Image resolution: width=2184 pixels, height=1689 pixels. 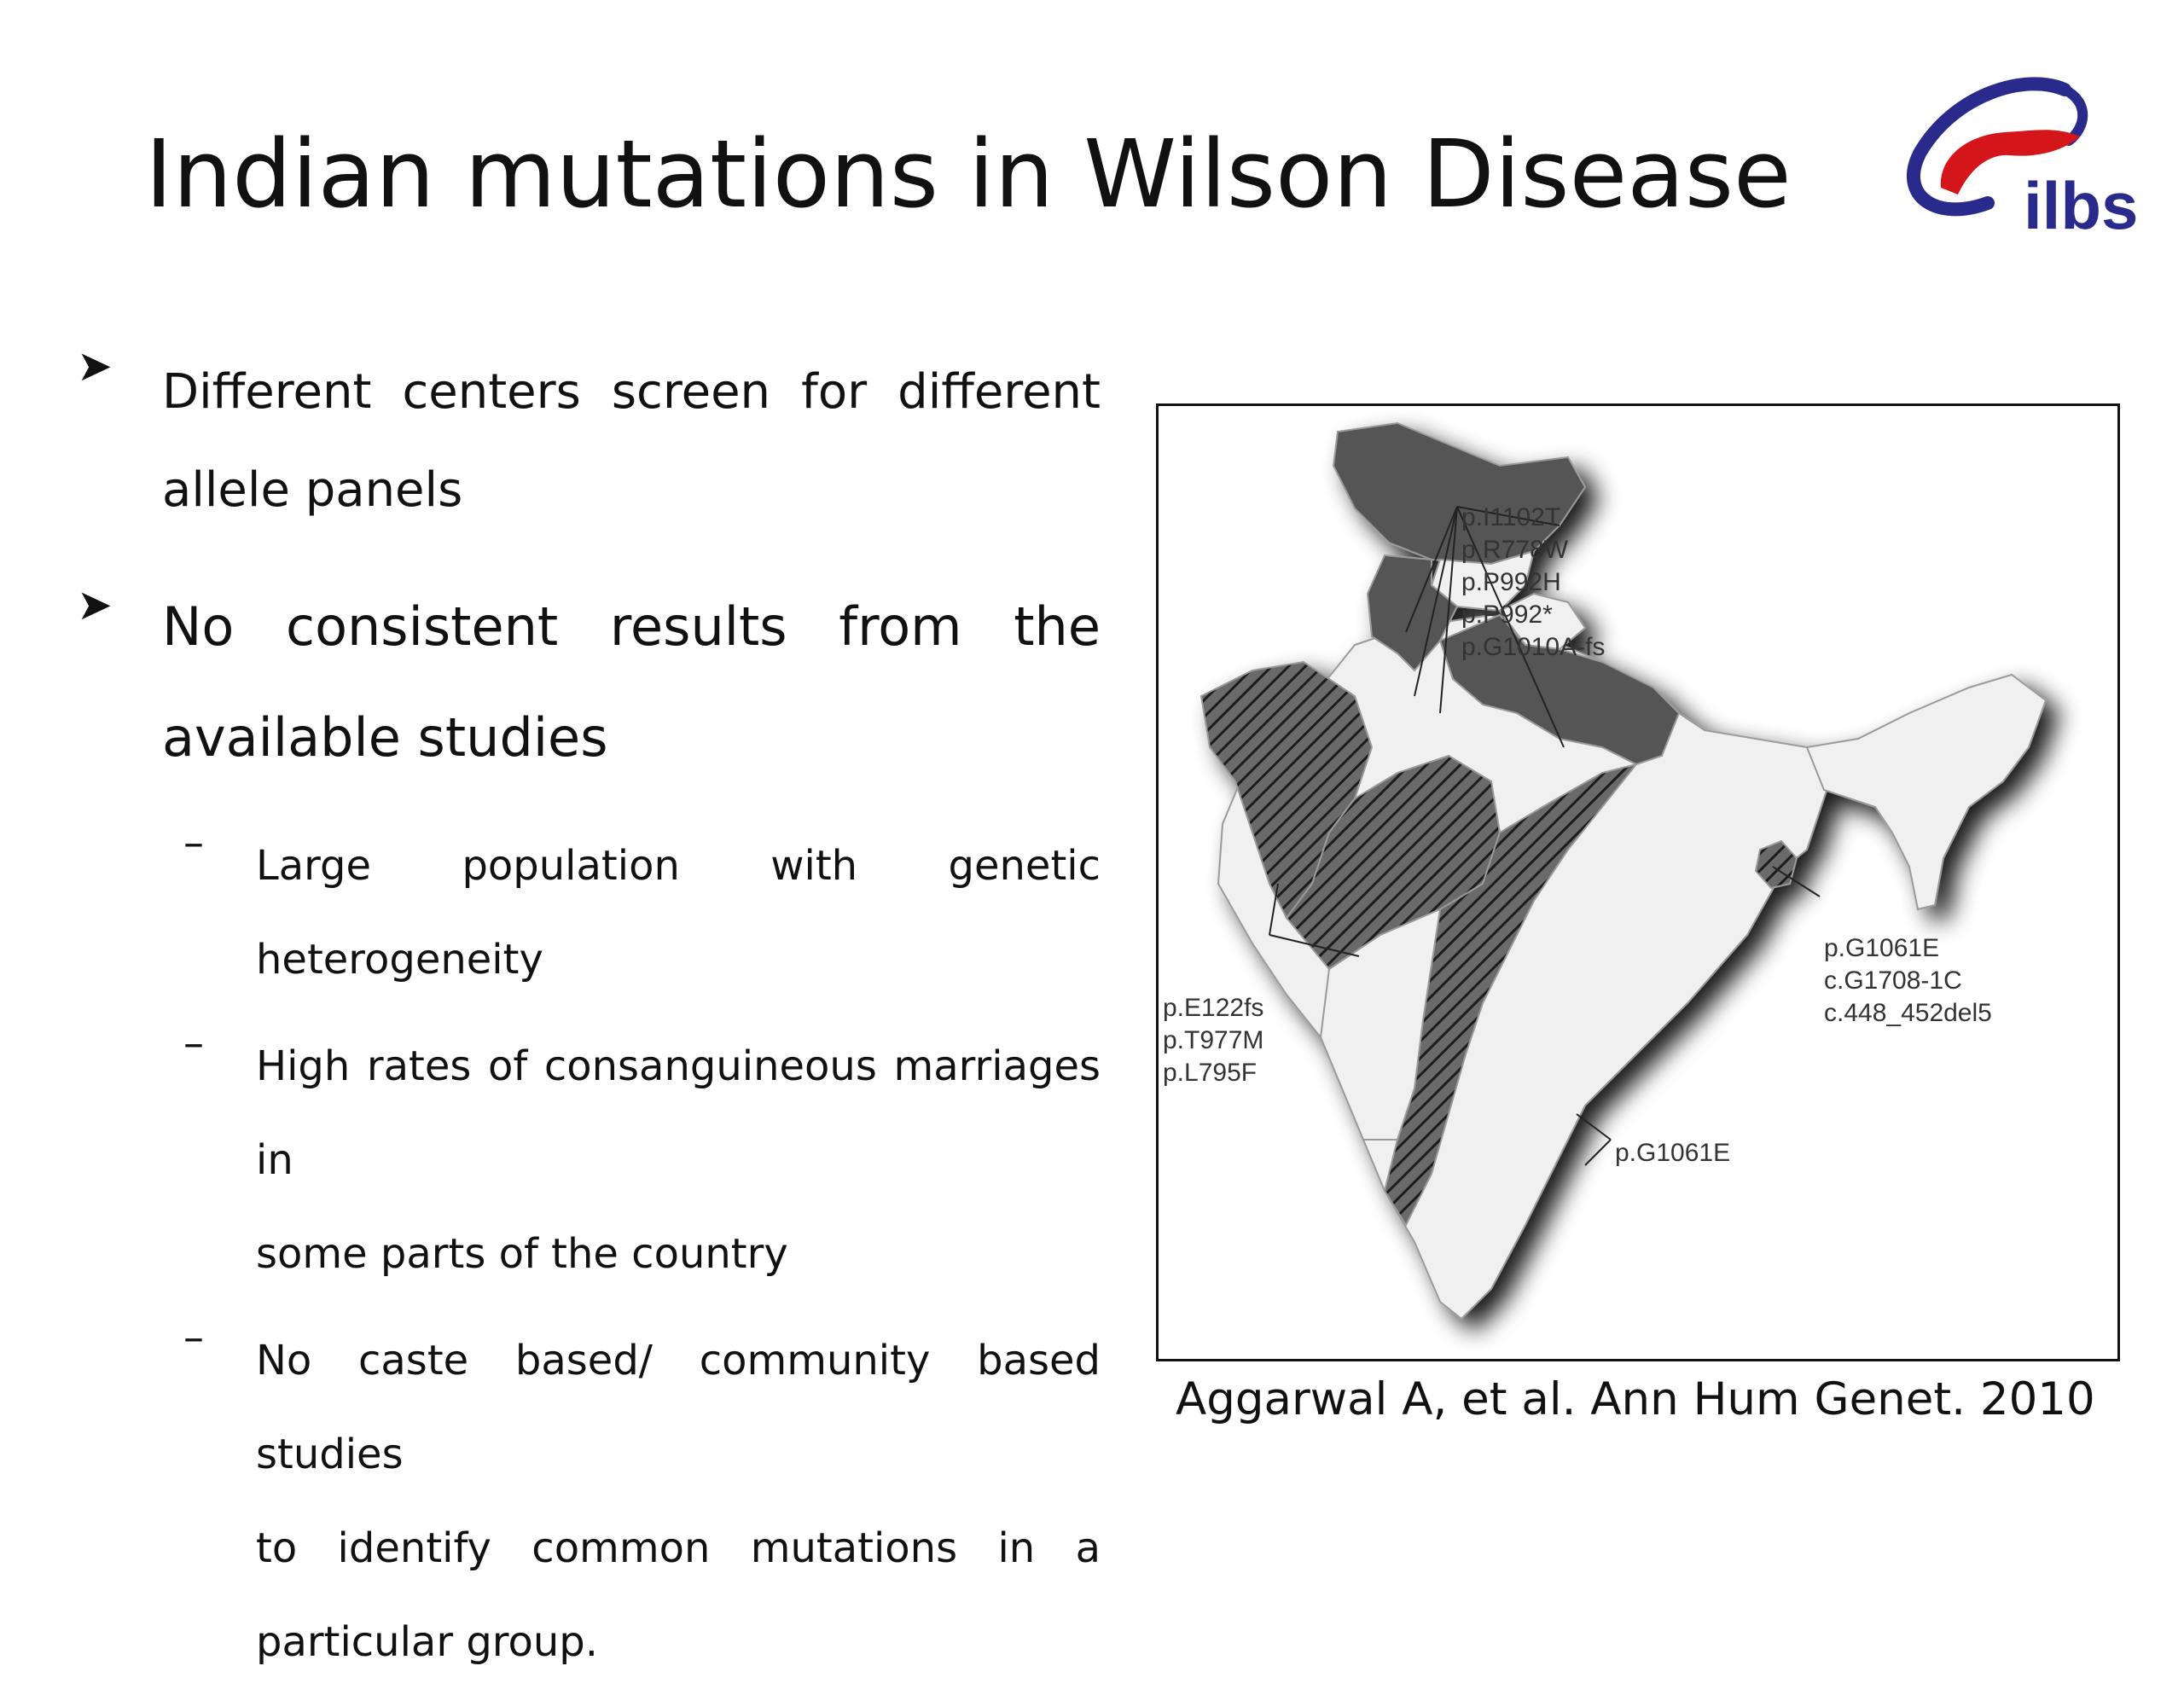 I want to click on sub-bullet-text: to identify common mutations in a, so click(x=678, y=1548).